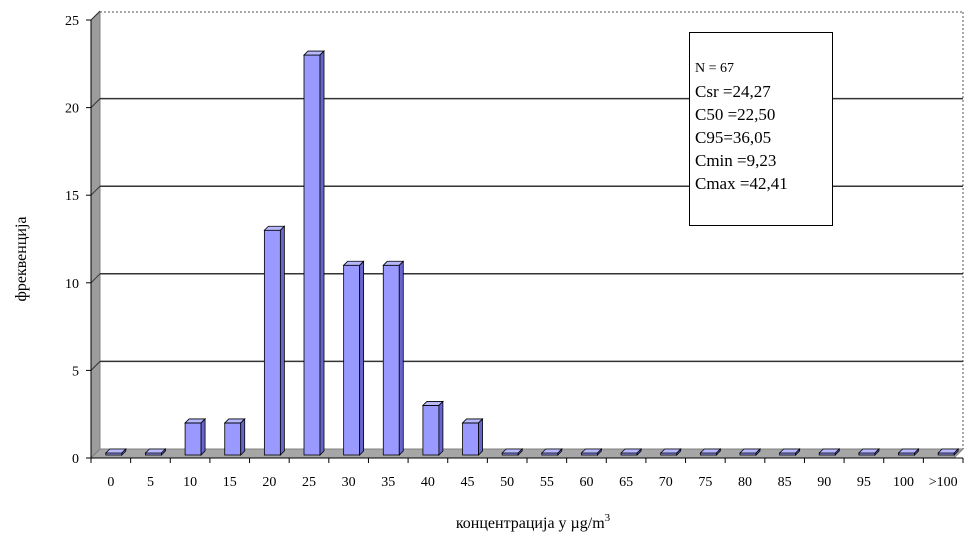 This screenshot has width=967, height=537. What do you see at coordinates (733, 91) in the screenshot?
I see `stats-csr: Csr =24,27` at bounding box center [733, 91].